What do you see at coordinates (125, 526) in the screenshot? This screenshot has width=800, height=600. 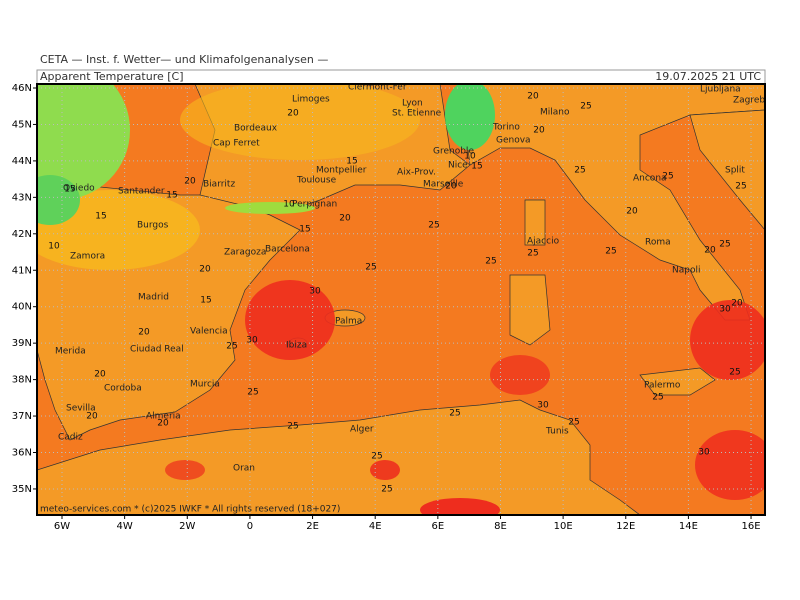 I see `longitude-label: 4W` at bounding box center [125, 526].